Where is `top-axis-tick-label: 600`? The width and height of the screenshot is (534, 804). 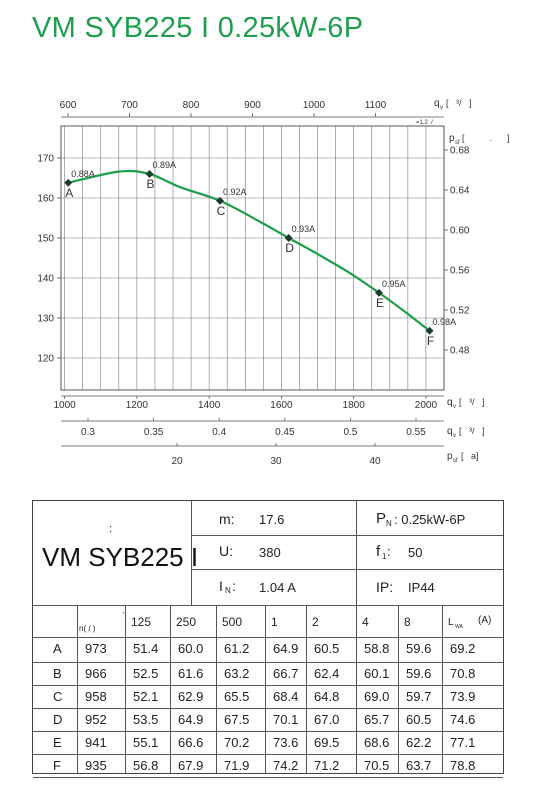
top-axis-tick-label: 600 is located at coordinates (68, 105).